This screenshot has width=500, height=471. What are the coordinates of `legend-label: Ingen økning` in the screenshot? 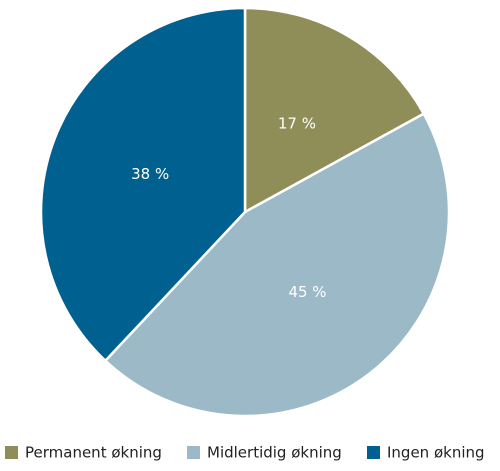 It's located at (436, 453).